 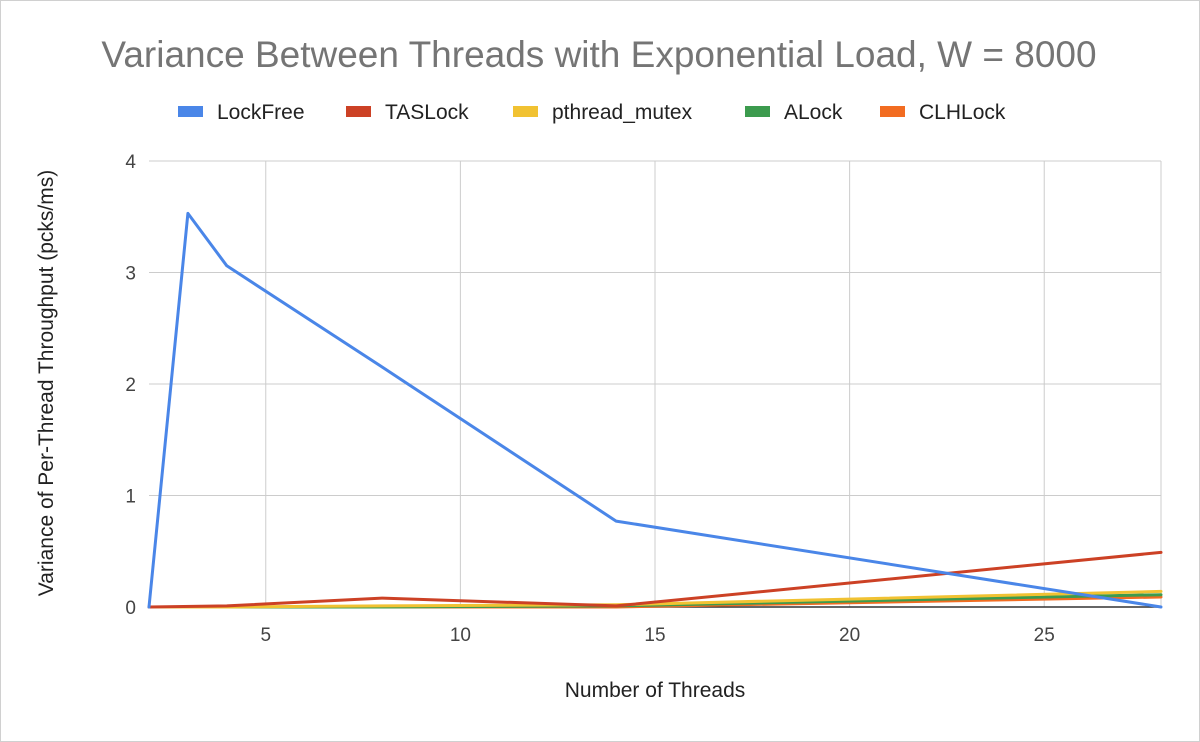 What do you see at coordinates (190, 111) in the screenshot?
I see `legend-swatch-lockfree` at bounding box center [190, 111].